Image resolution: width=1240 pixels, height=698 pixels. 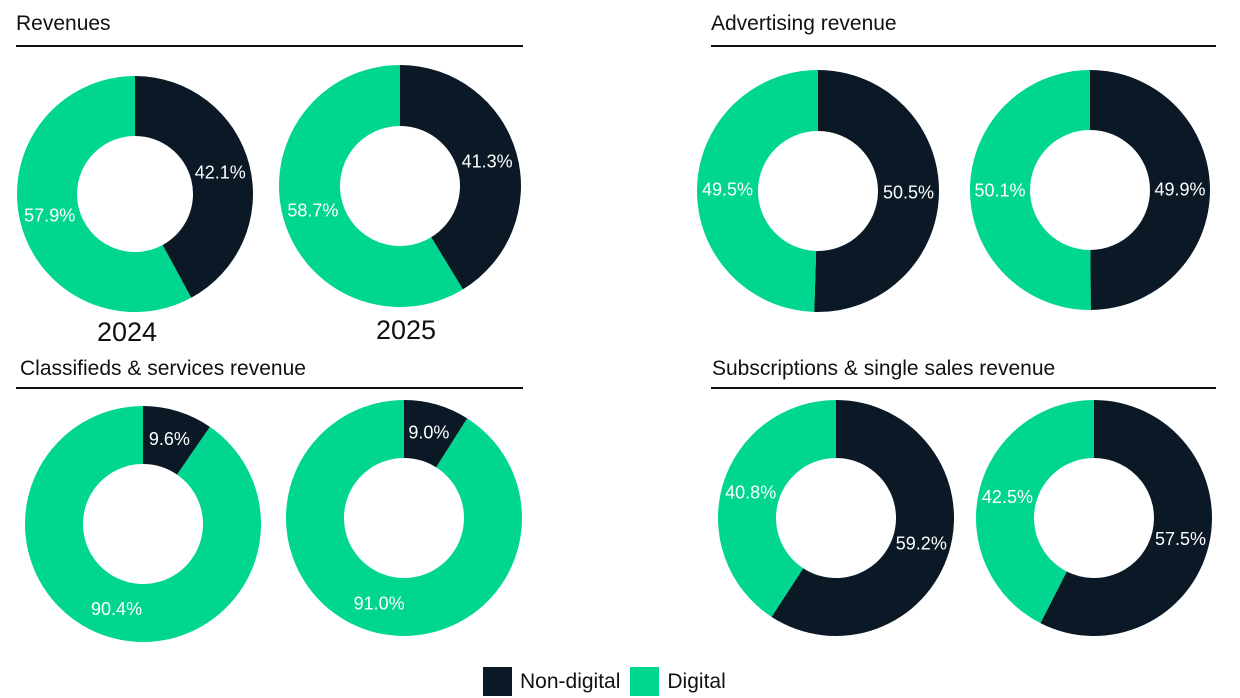 I want to click on donut-chart-2-1: 9.0% 91.0%, so click(x=404, y=518).